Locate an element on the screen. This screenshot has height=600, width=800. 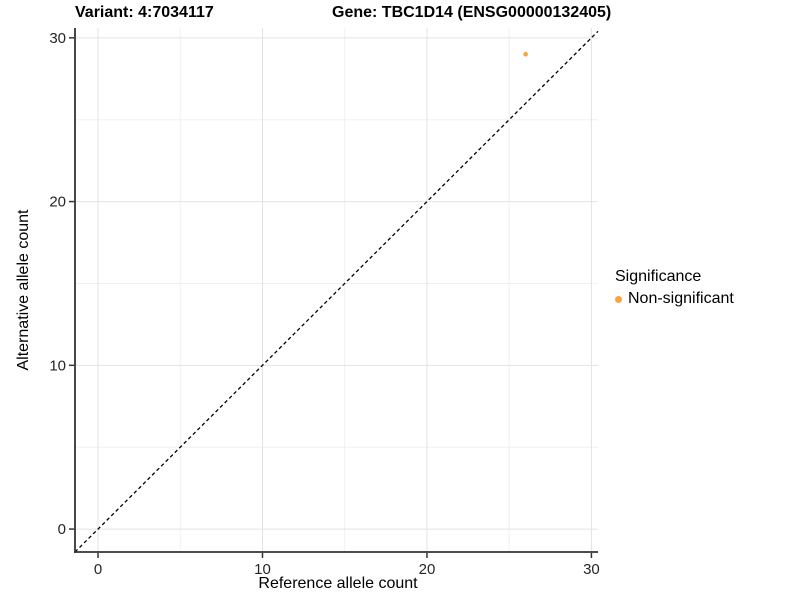
x-tick-label: 30 is located at coordinates (591, 569).